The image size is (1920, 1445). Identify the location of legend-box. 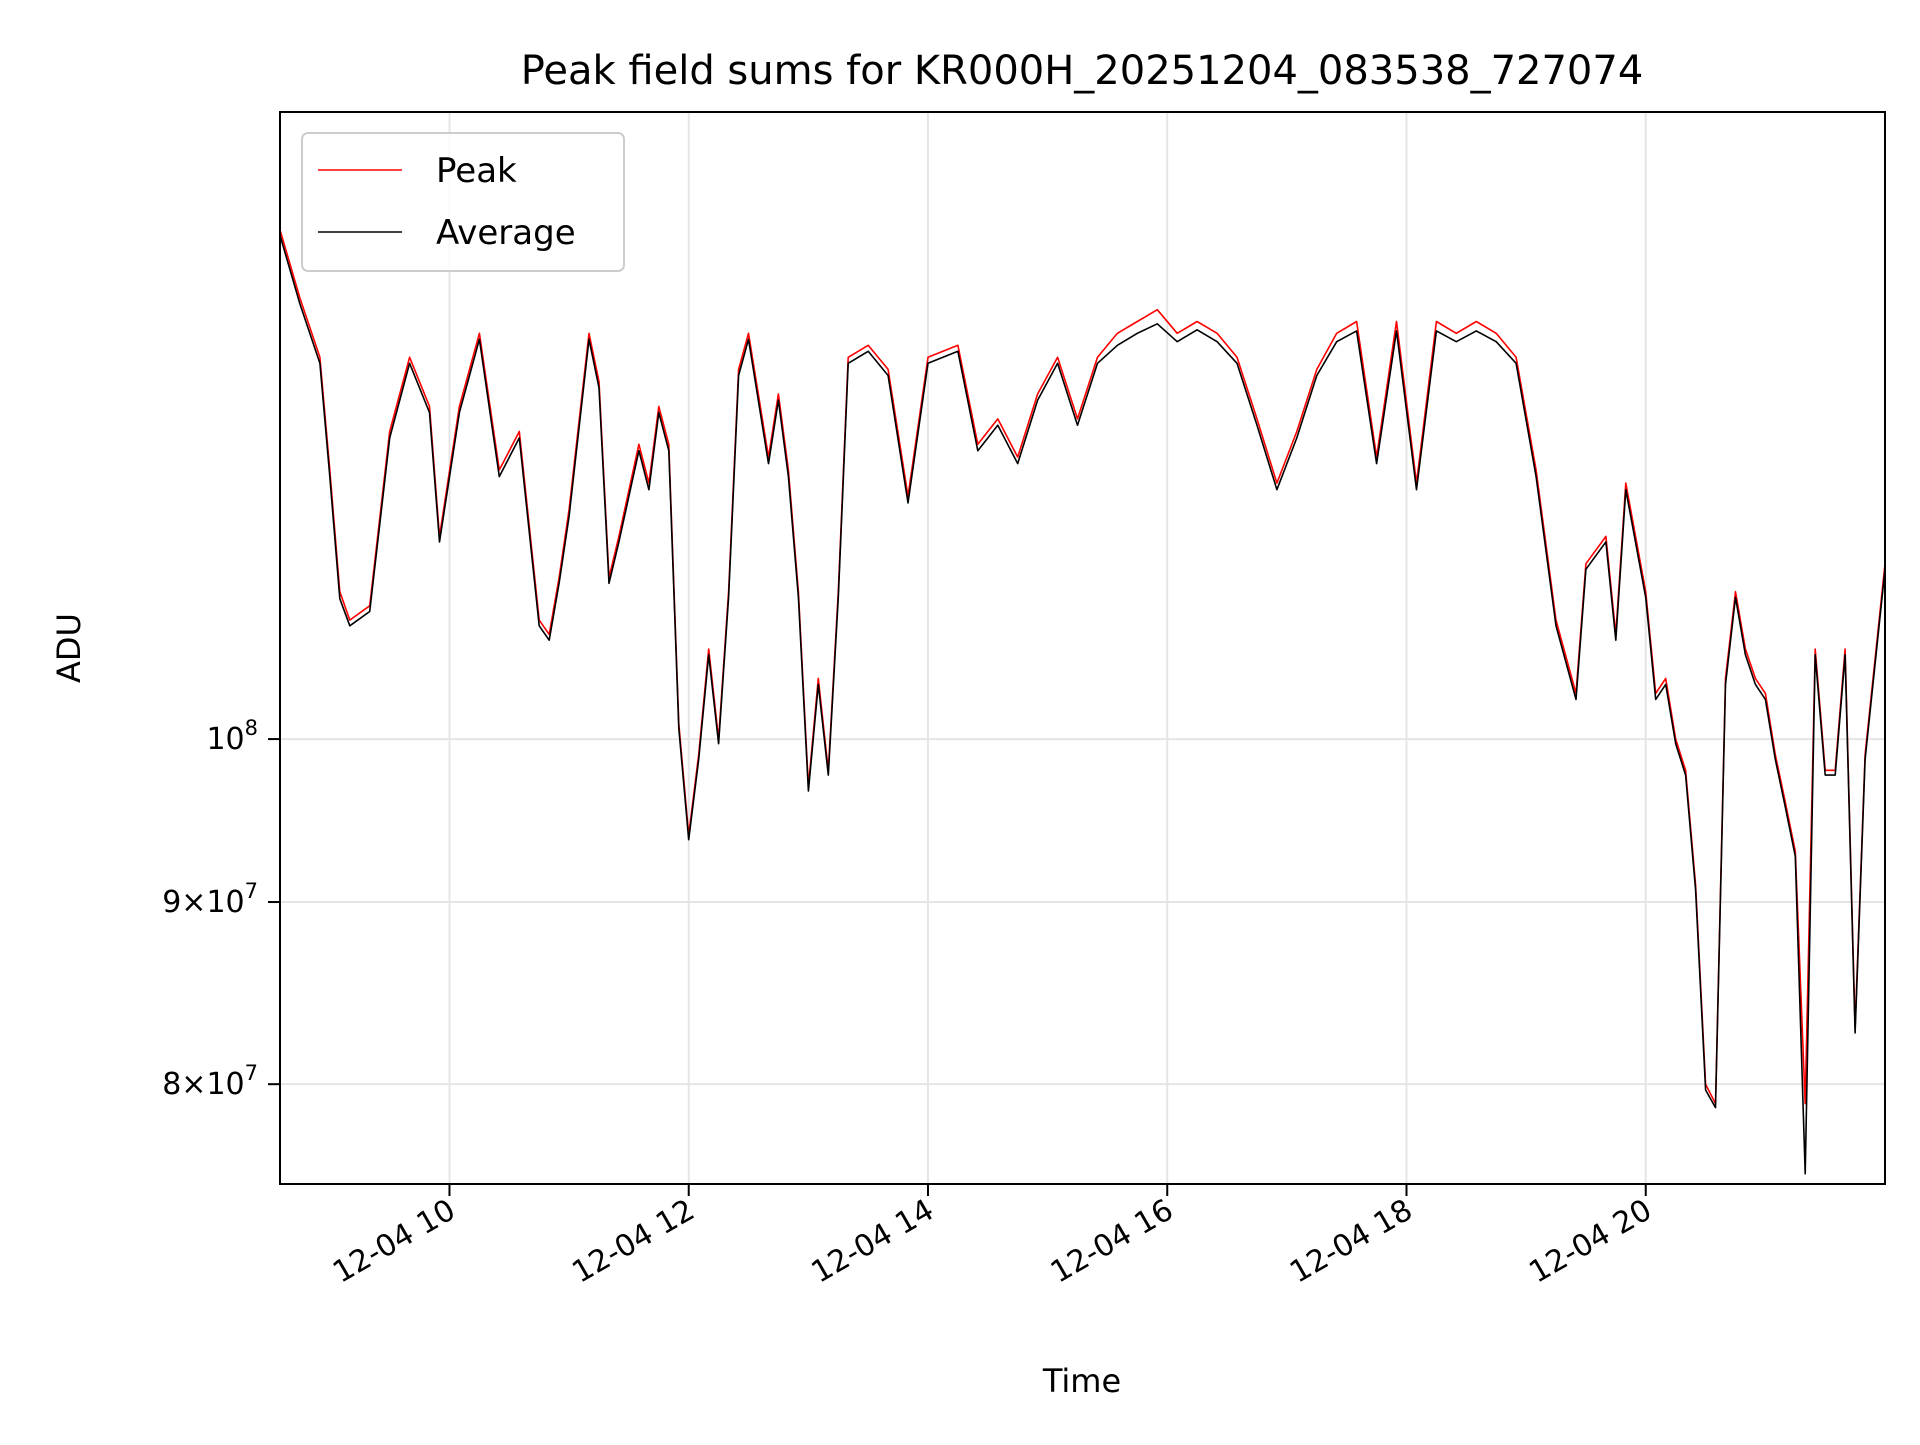
(463, 202).